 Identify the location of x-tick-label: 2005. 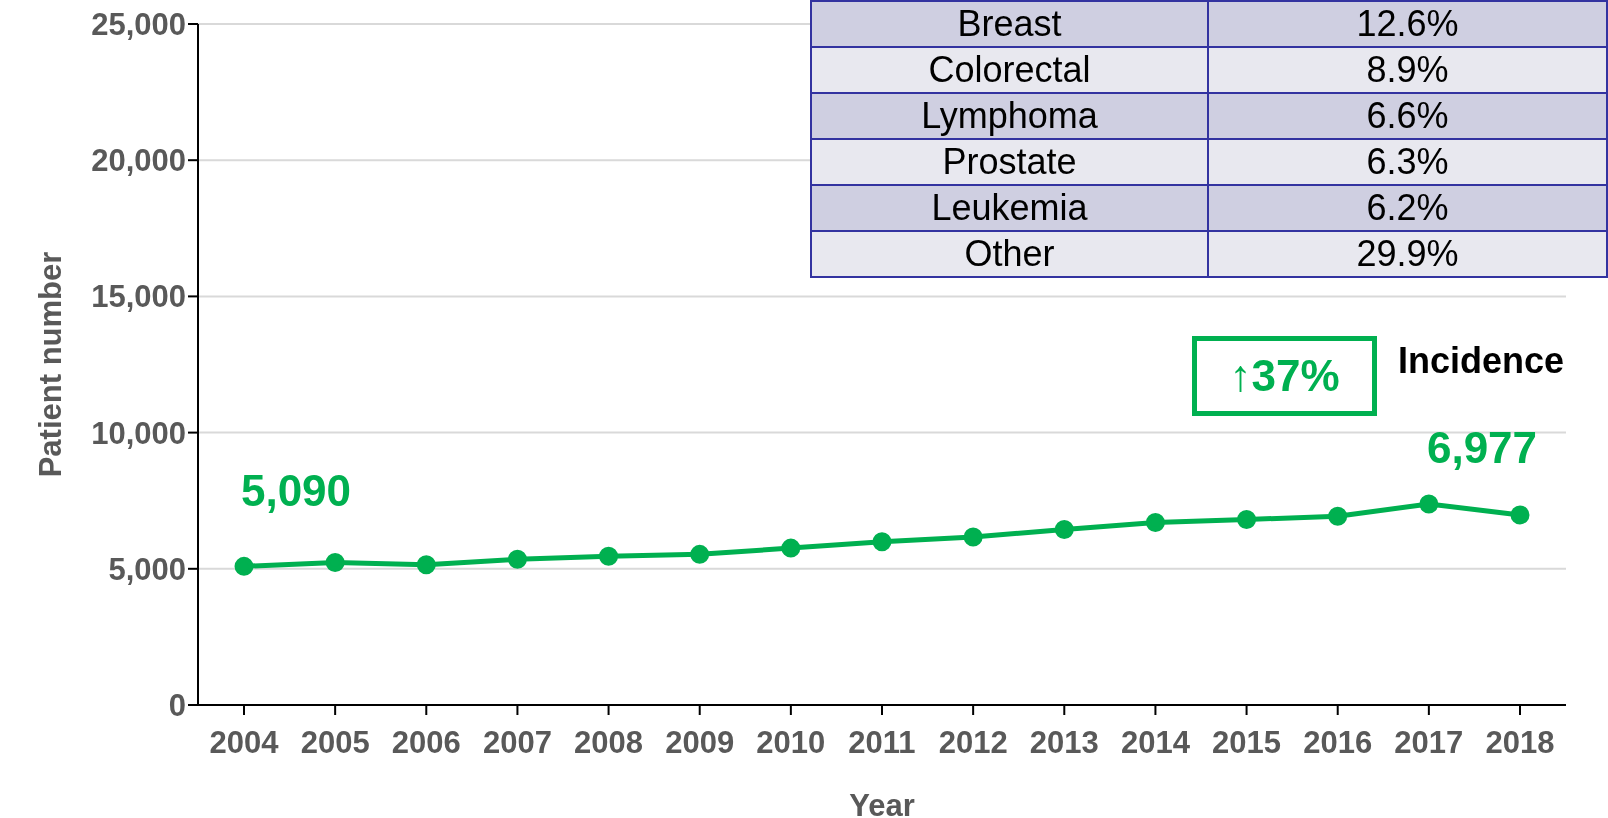
(335, 743).